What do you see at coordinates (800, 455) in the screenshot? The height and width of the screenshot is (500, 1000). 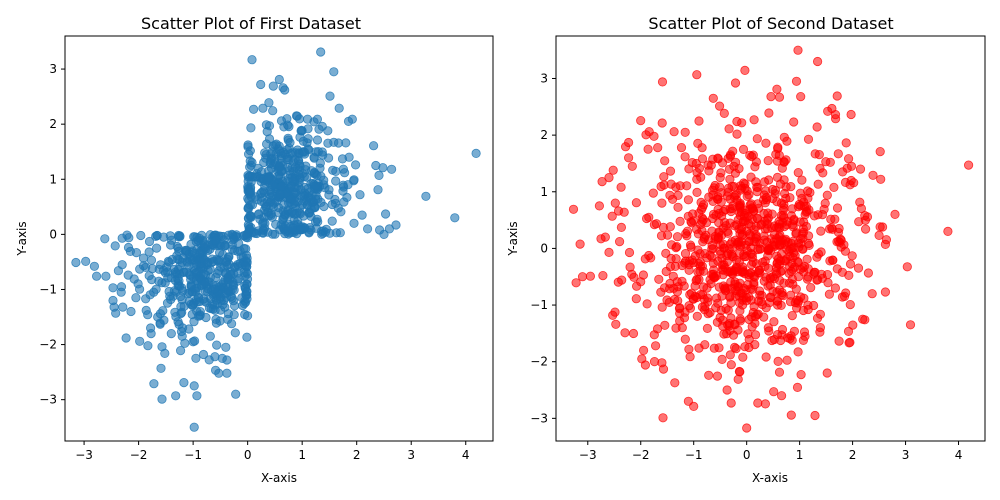 I see `x-tick-label: 1` at bounding box center [800, 455].